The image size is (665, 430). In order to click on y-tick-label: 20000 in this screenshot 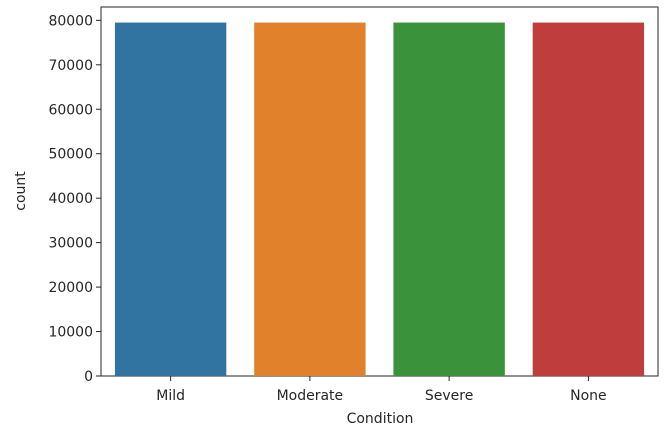, I will do `click(70, 288)`.